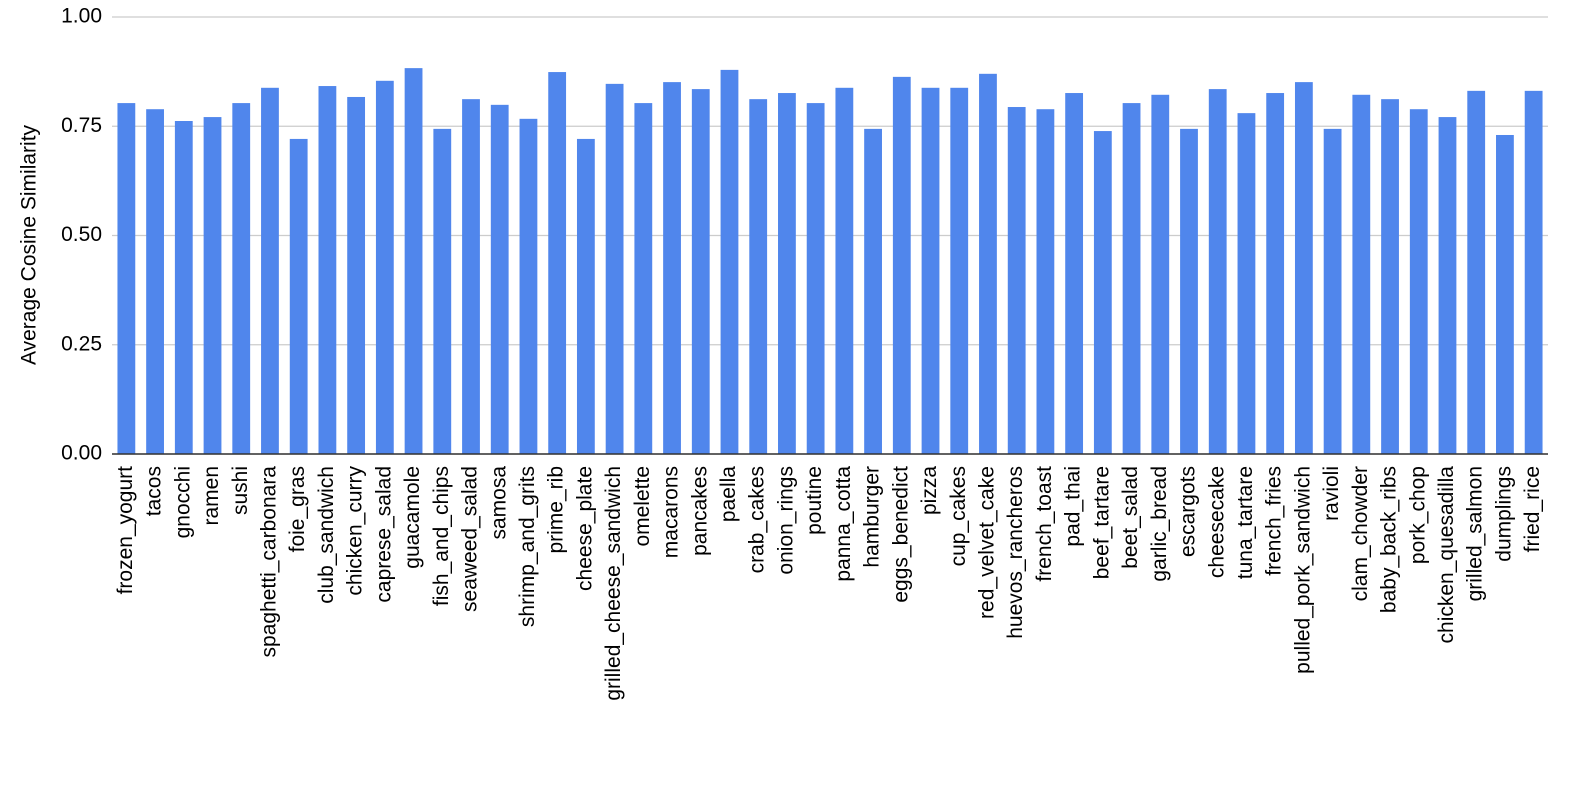 This screenshot has height=792, width=1584. Describe the element at coordinates (757, 519) in the screenshot. I see `x-tick-label: crab_cakes` at that location.